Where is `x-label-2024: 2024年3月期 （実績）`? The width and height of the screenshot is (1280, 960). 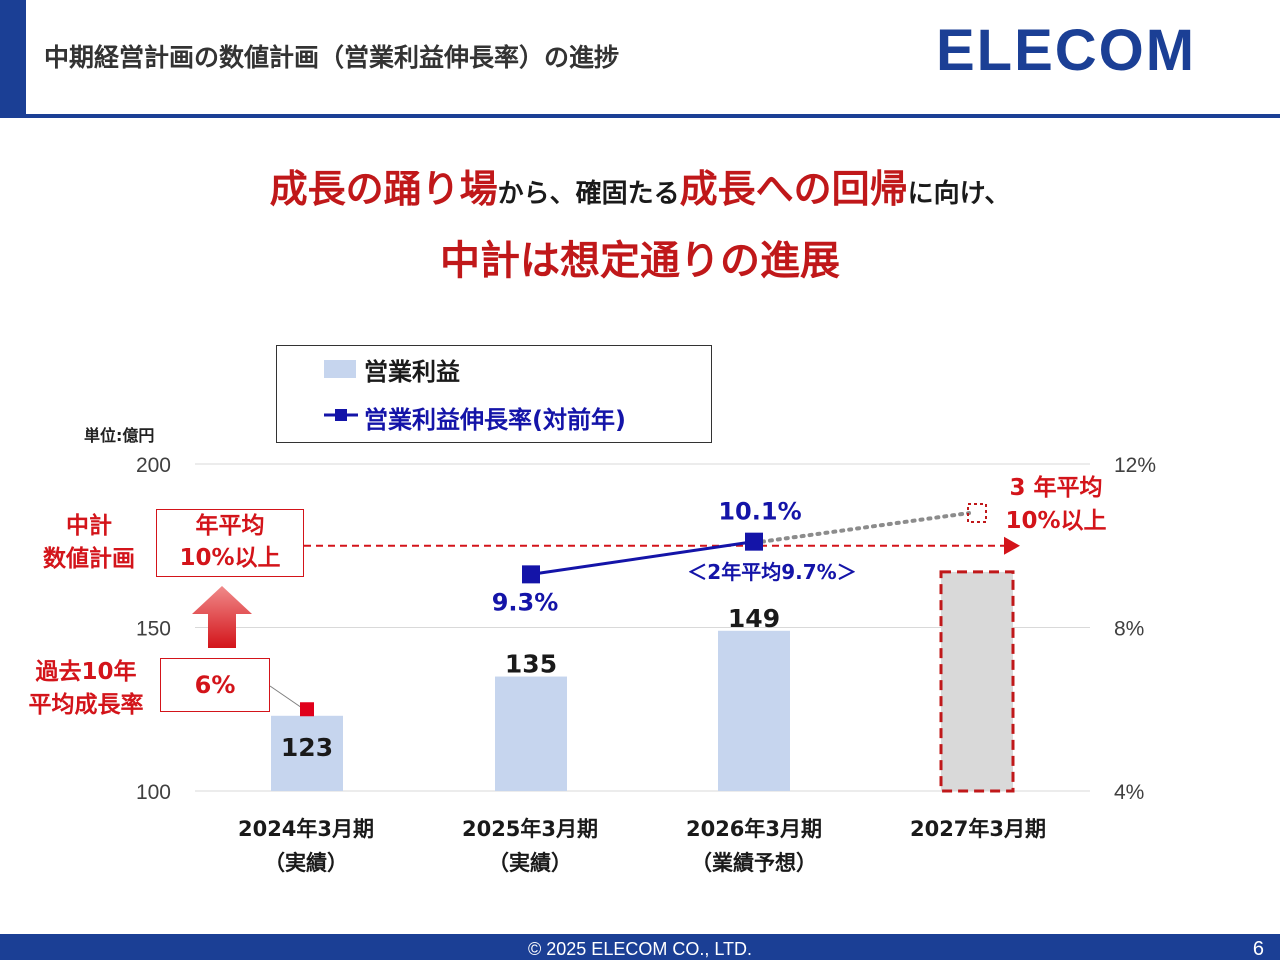 x-label-2024: 2024年3月期 （実績） is located at coordinates (306, 846).